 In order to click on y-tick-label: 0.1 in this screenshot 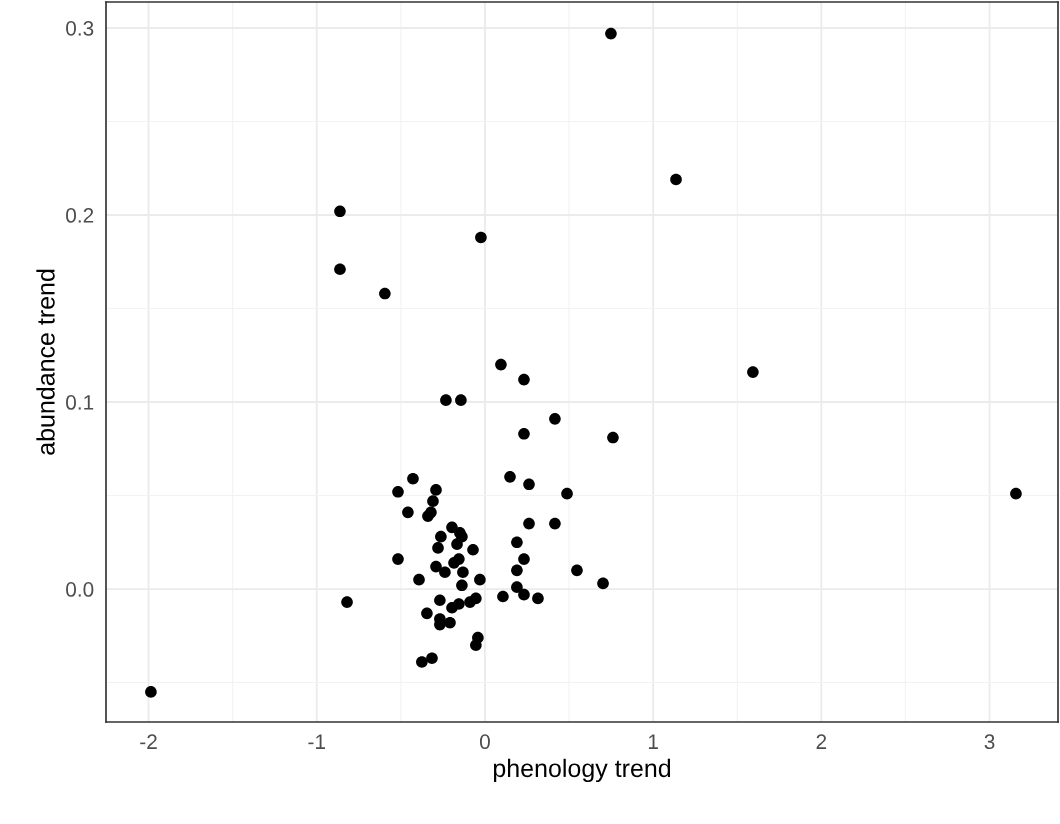, I will do `click(80, 402)`.